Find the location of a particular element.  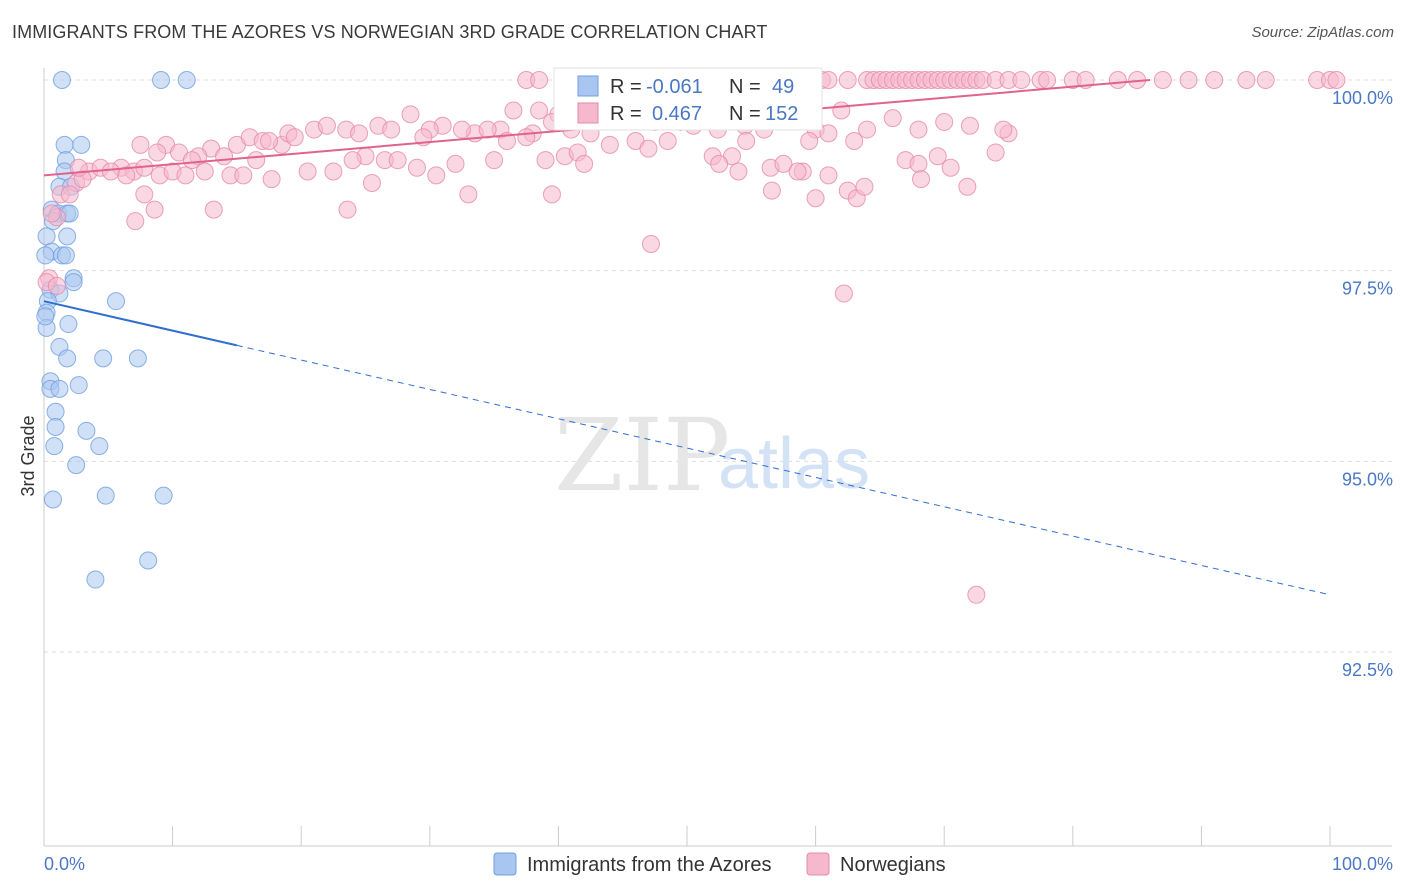

bottom-legend: Immigrants from the Azores Norwegians is located at coordinates (719, 864).